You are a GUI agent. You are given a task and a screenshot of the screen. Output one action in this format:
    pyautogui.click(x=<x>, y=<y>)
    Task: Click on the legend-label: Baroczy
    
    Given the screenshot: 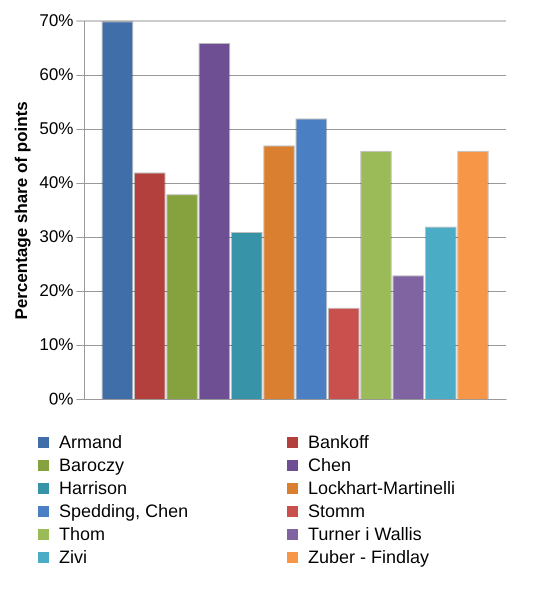 What is the action you would take?
    pyautogui.click(x=91, y=465)
    